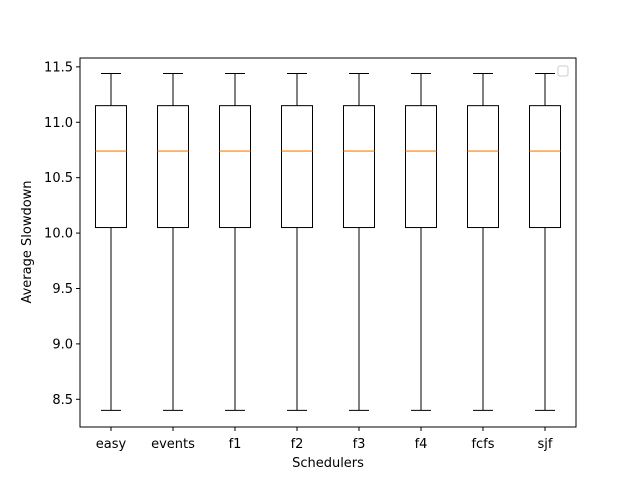 Image resolution: width=640 pixels, height=480 pixels. Describe the element at coordinates (27, 241) in the screenshot. I see `y-axis-label: Average Slowdown` at that location.